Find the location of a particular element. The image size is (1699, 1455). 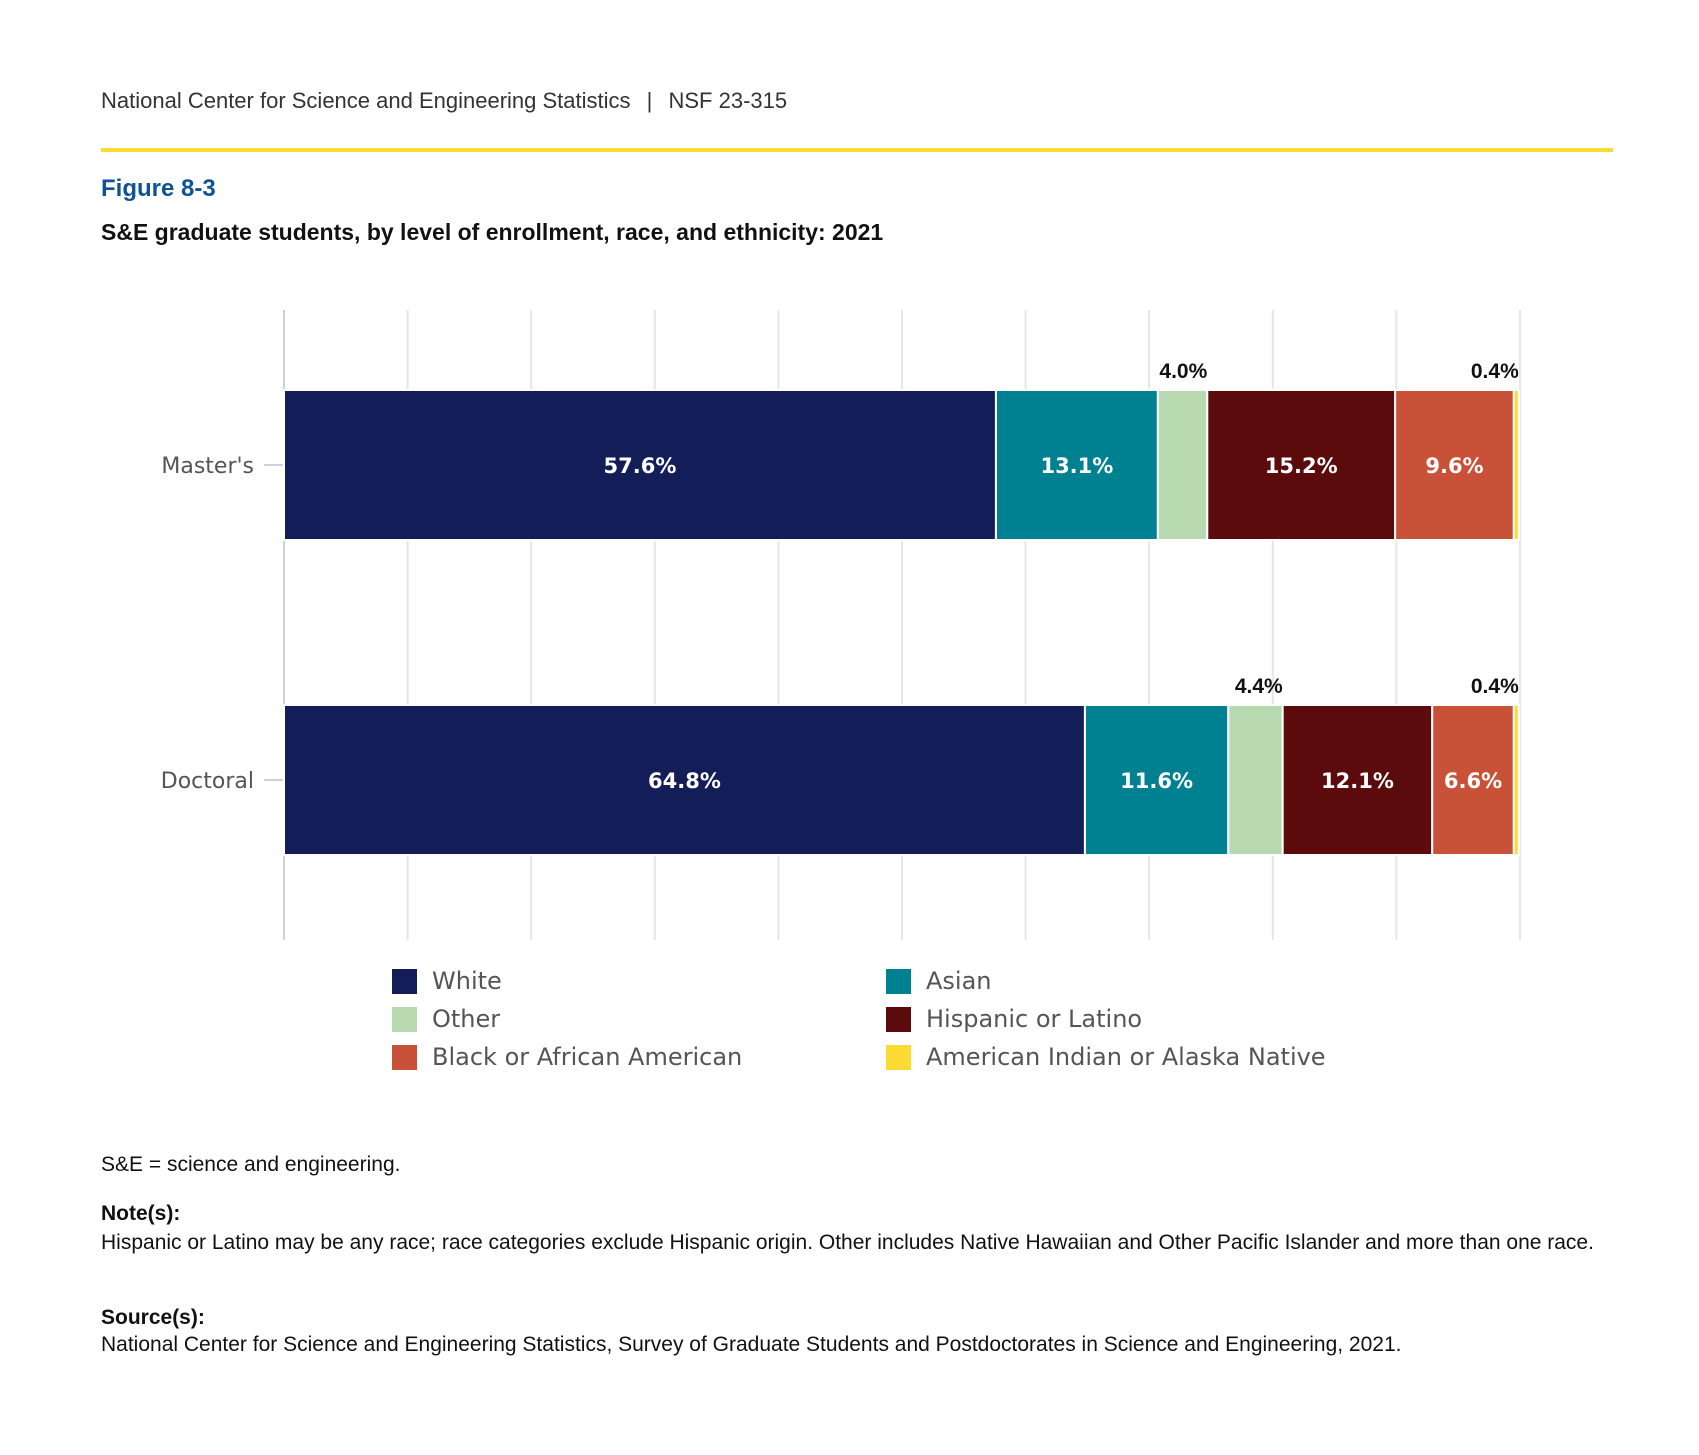

legend-label: Other is located at coordinates (466, 1019).